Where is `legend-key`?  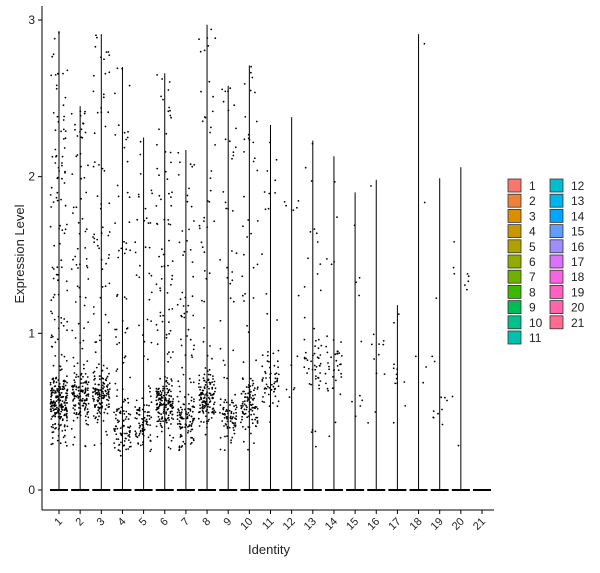
legend-key is located at coordinates (514, 307).